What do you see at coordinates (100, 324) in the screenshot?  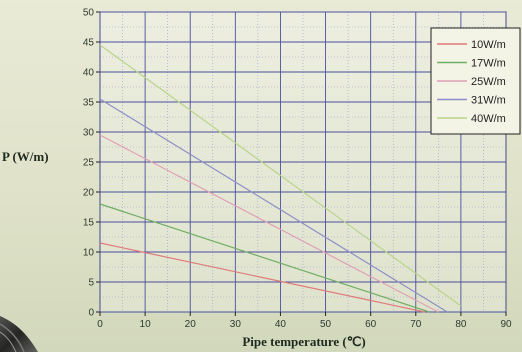 I see `x-tick-label: 0` at bounding box center [100, 324].